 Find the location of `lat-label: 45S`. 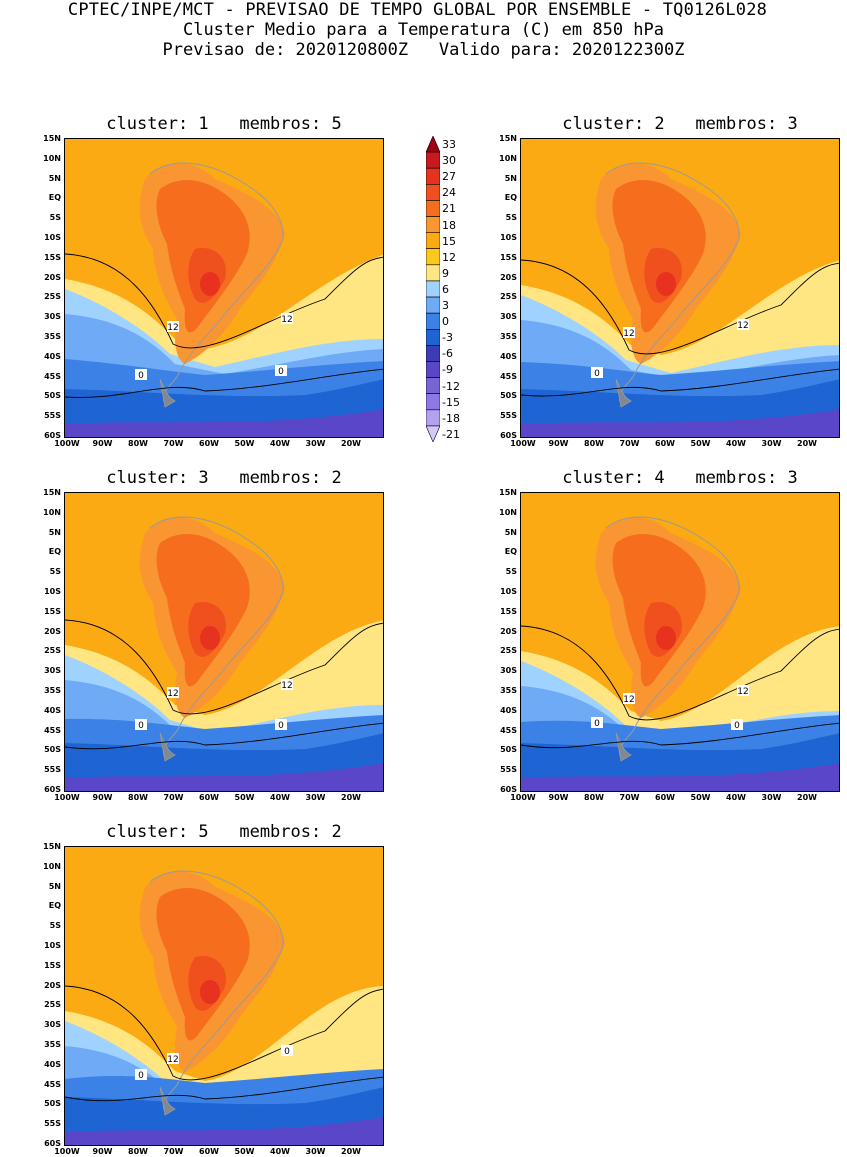

lat-label: 45S is located at coordinates (52, 730).